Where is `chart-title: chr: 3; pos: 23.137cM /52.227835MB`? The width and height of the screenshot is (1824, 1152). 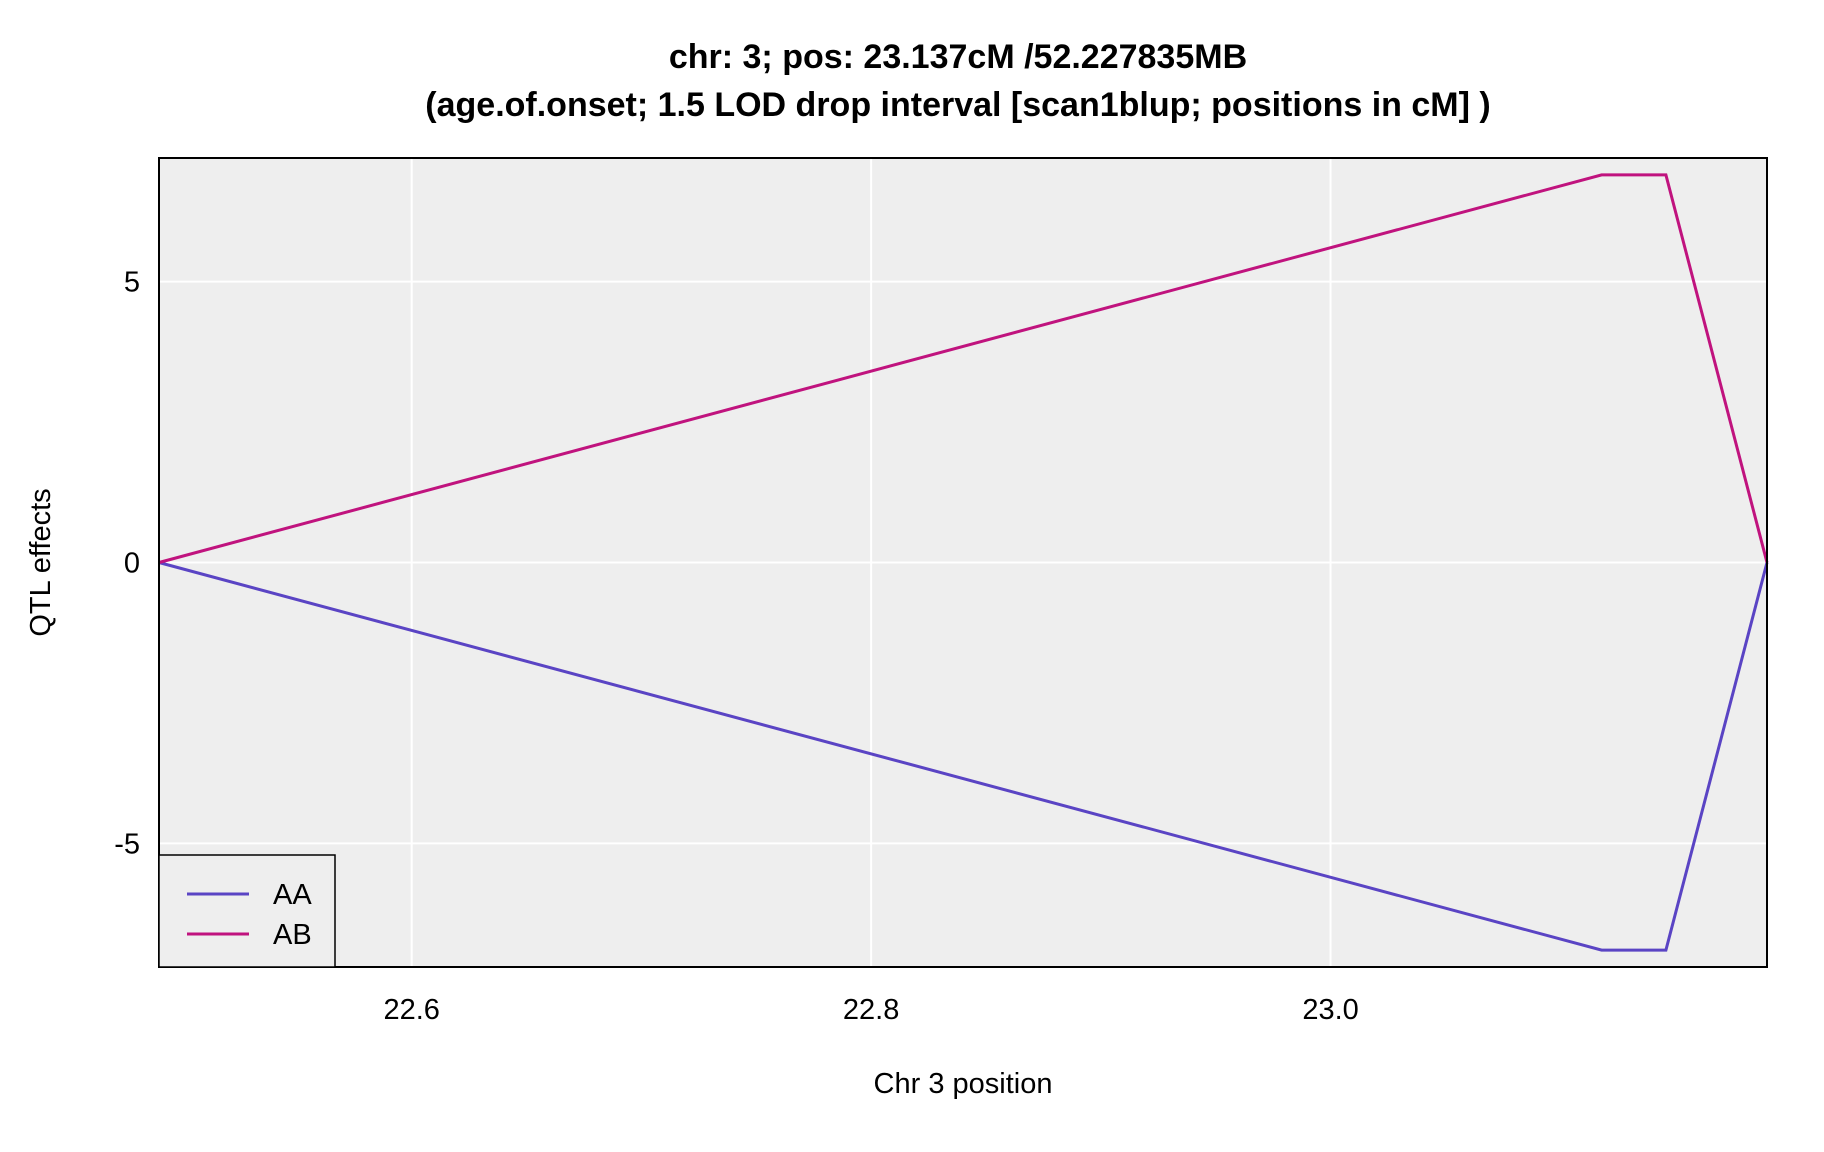
chart-title: chr: 3; pos: 23.137cM /52.227835MB is located at coordinates (958, 57).